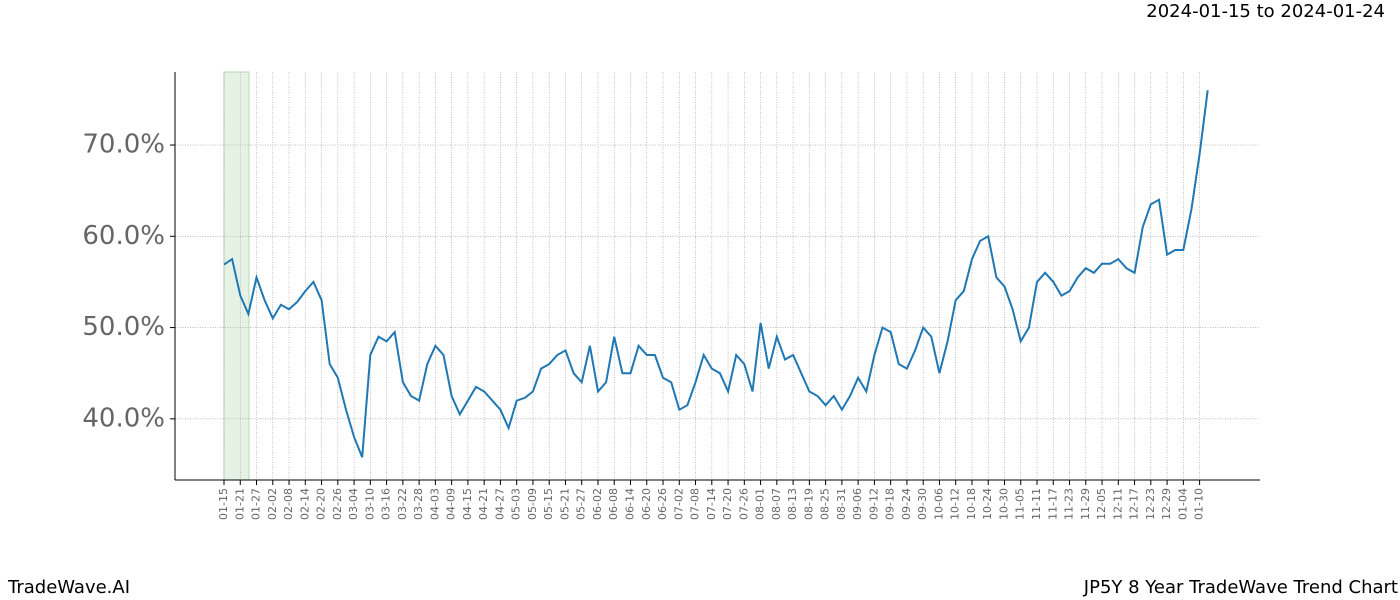 The image size is (1400, 600). What do you see at coordinates (776, 504) in the screenshot?
I see `x-tick-label: 08-07` at bounding box center [776, 504].